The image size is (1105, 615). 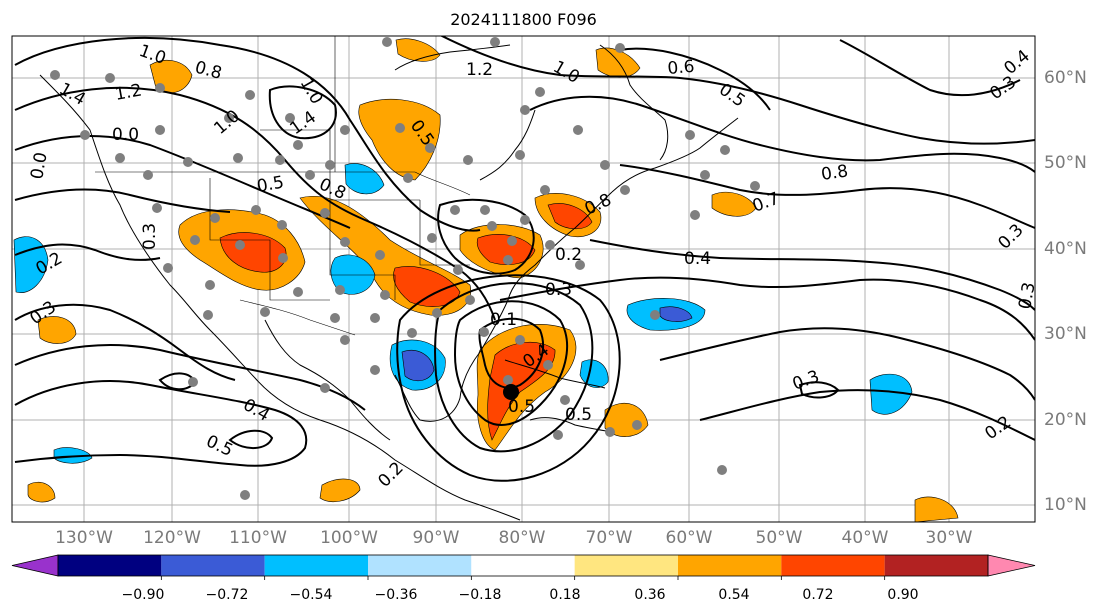 I want to click on colorbar-tick-label: −0.54, so click(x=311, y=595).